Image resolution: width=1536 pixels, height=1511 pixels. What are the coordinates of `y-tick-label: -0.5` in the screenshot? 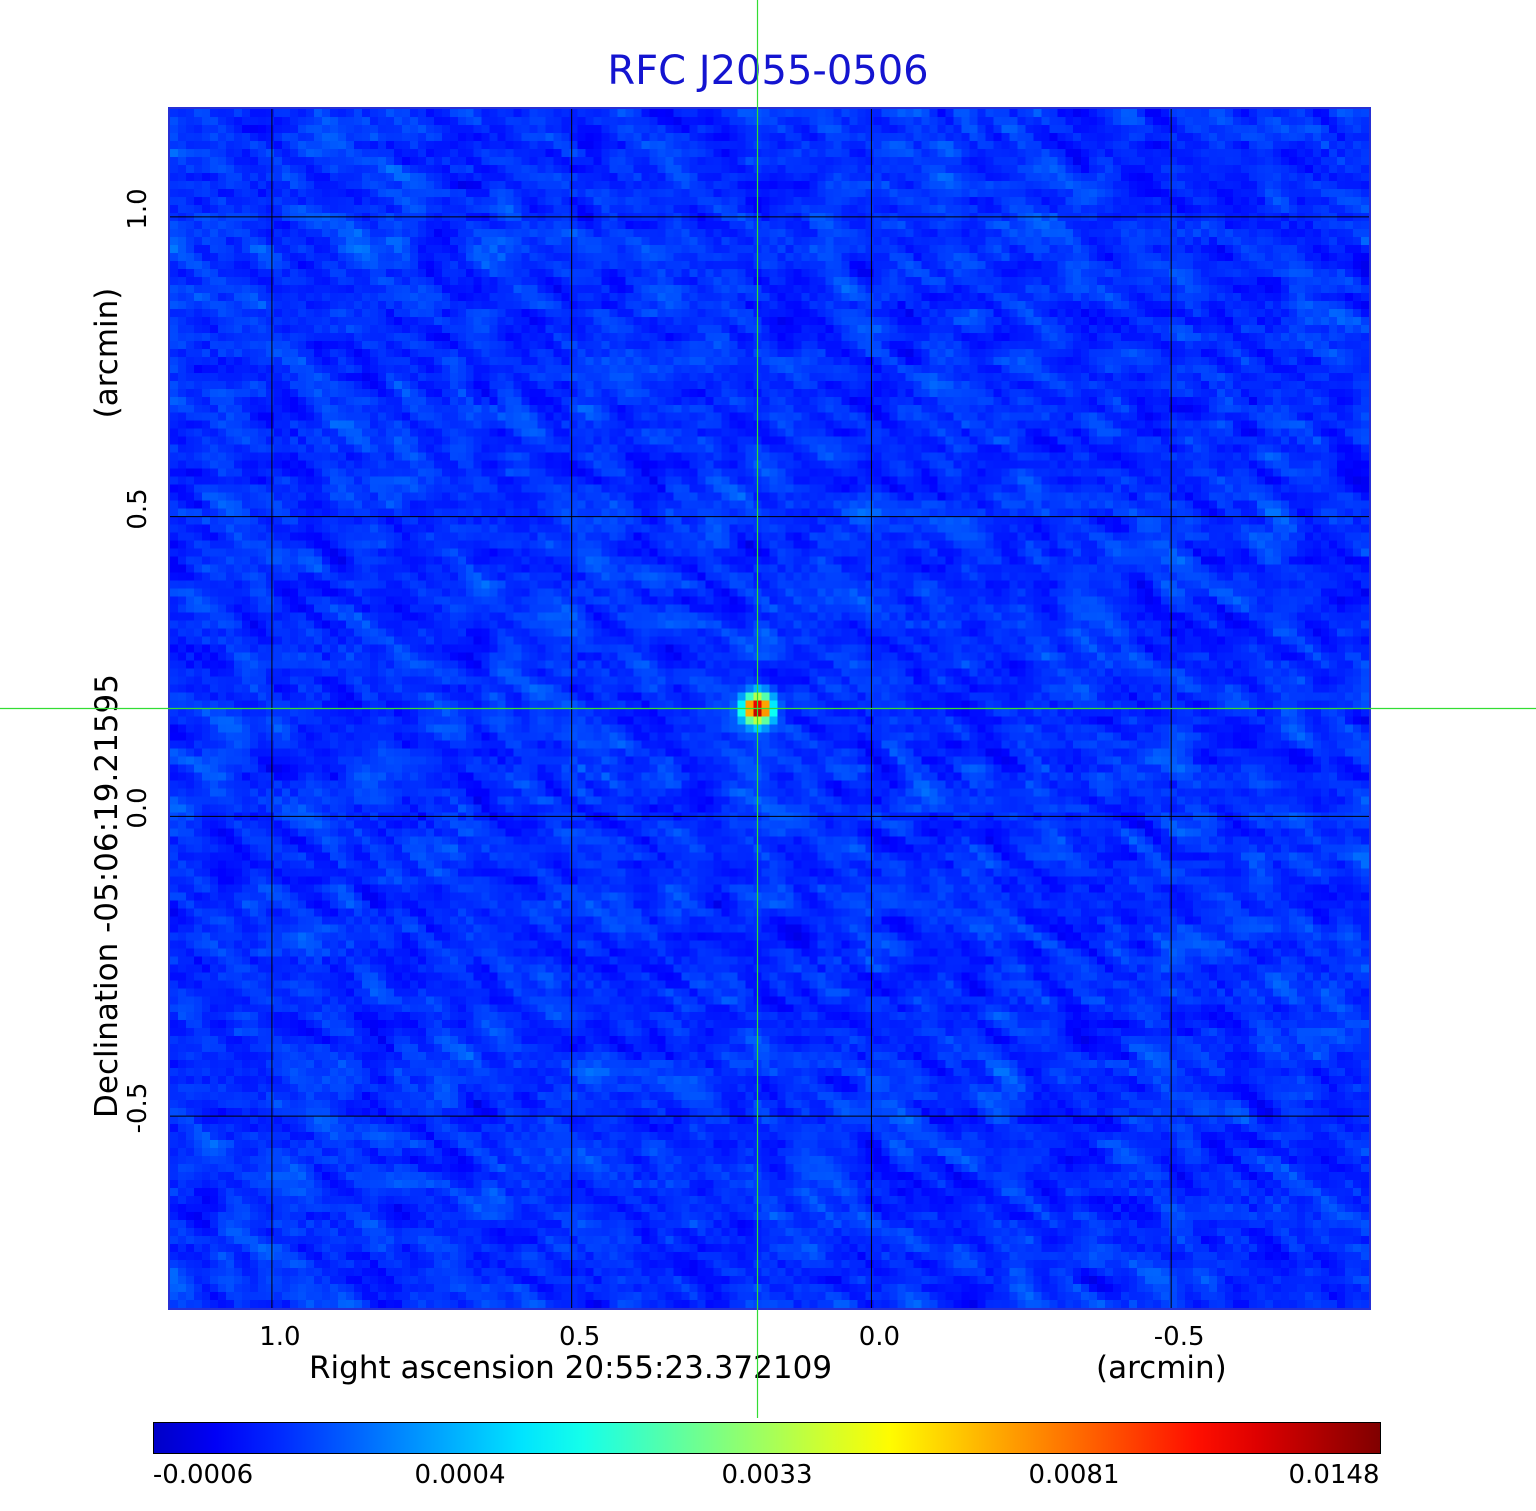 It's located at (138, 1108).